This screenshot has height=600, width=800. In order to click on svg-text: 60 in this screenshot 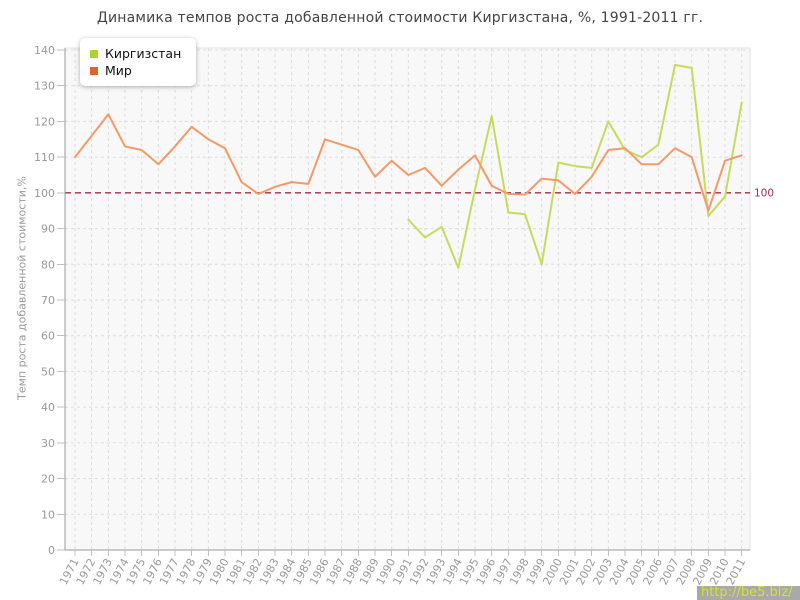, I will do `click(48, 336)`.